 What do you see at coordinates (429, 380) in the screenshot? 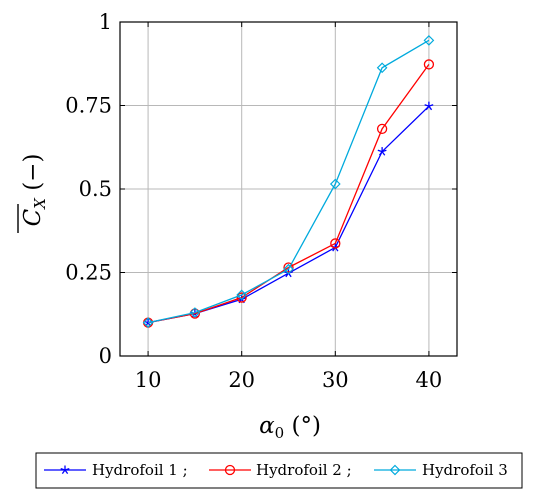
I see `x-tick-label: 40` at bounding box center [429, 380].